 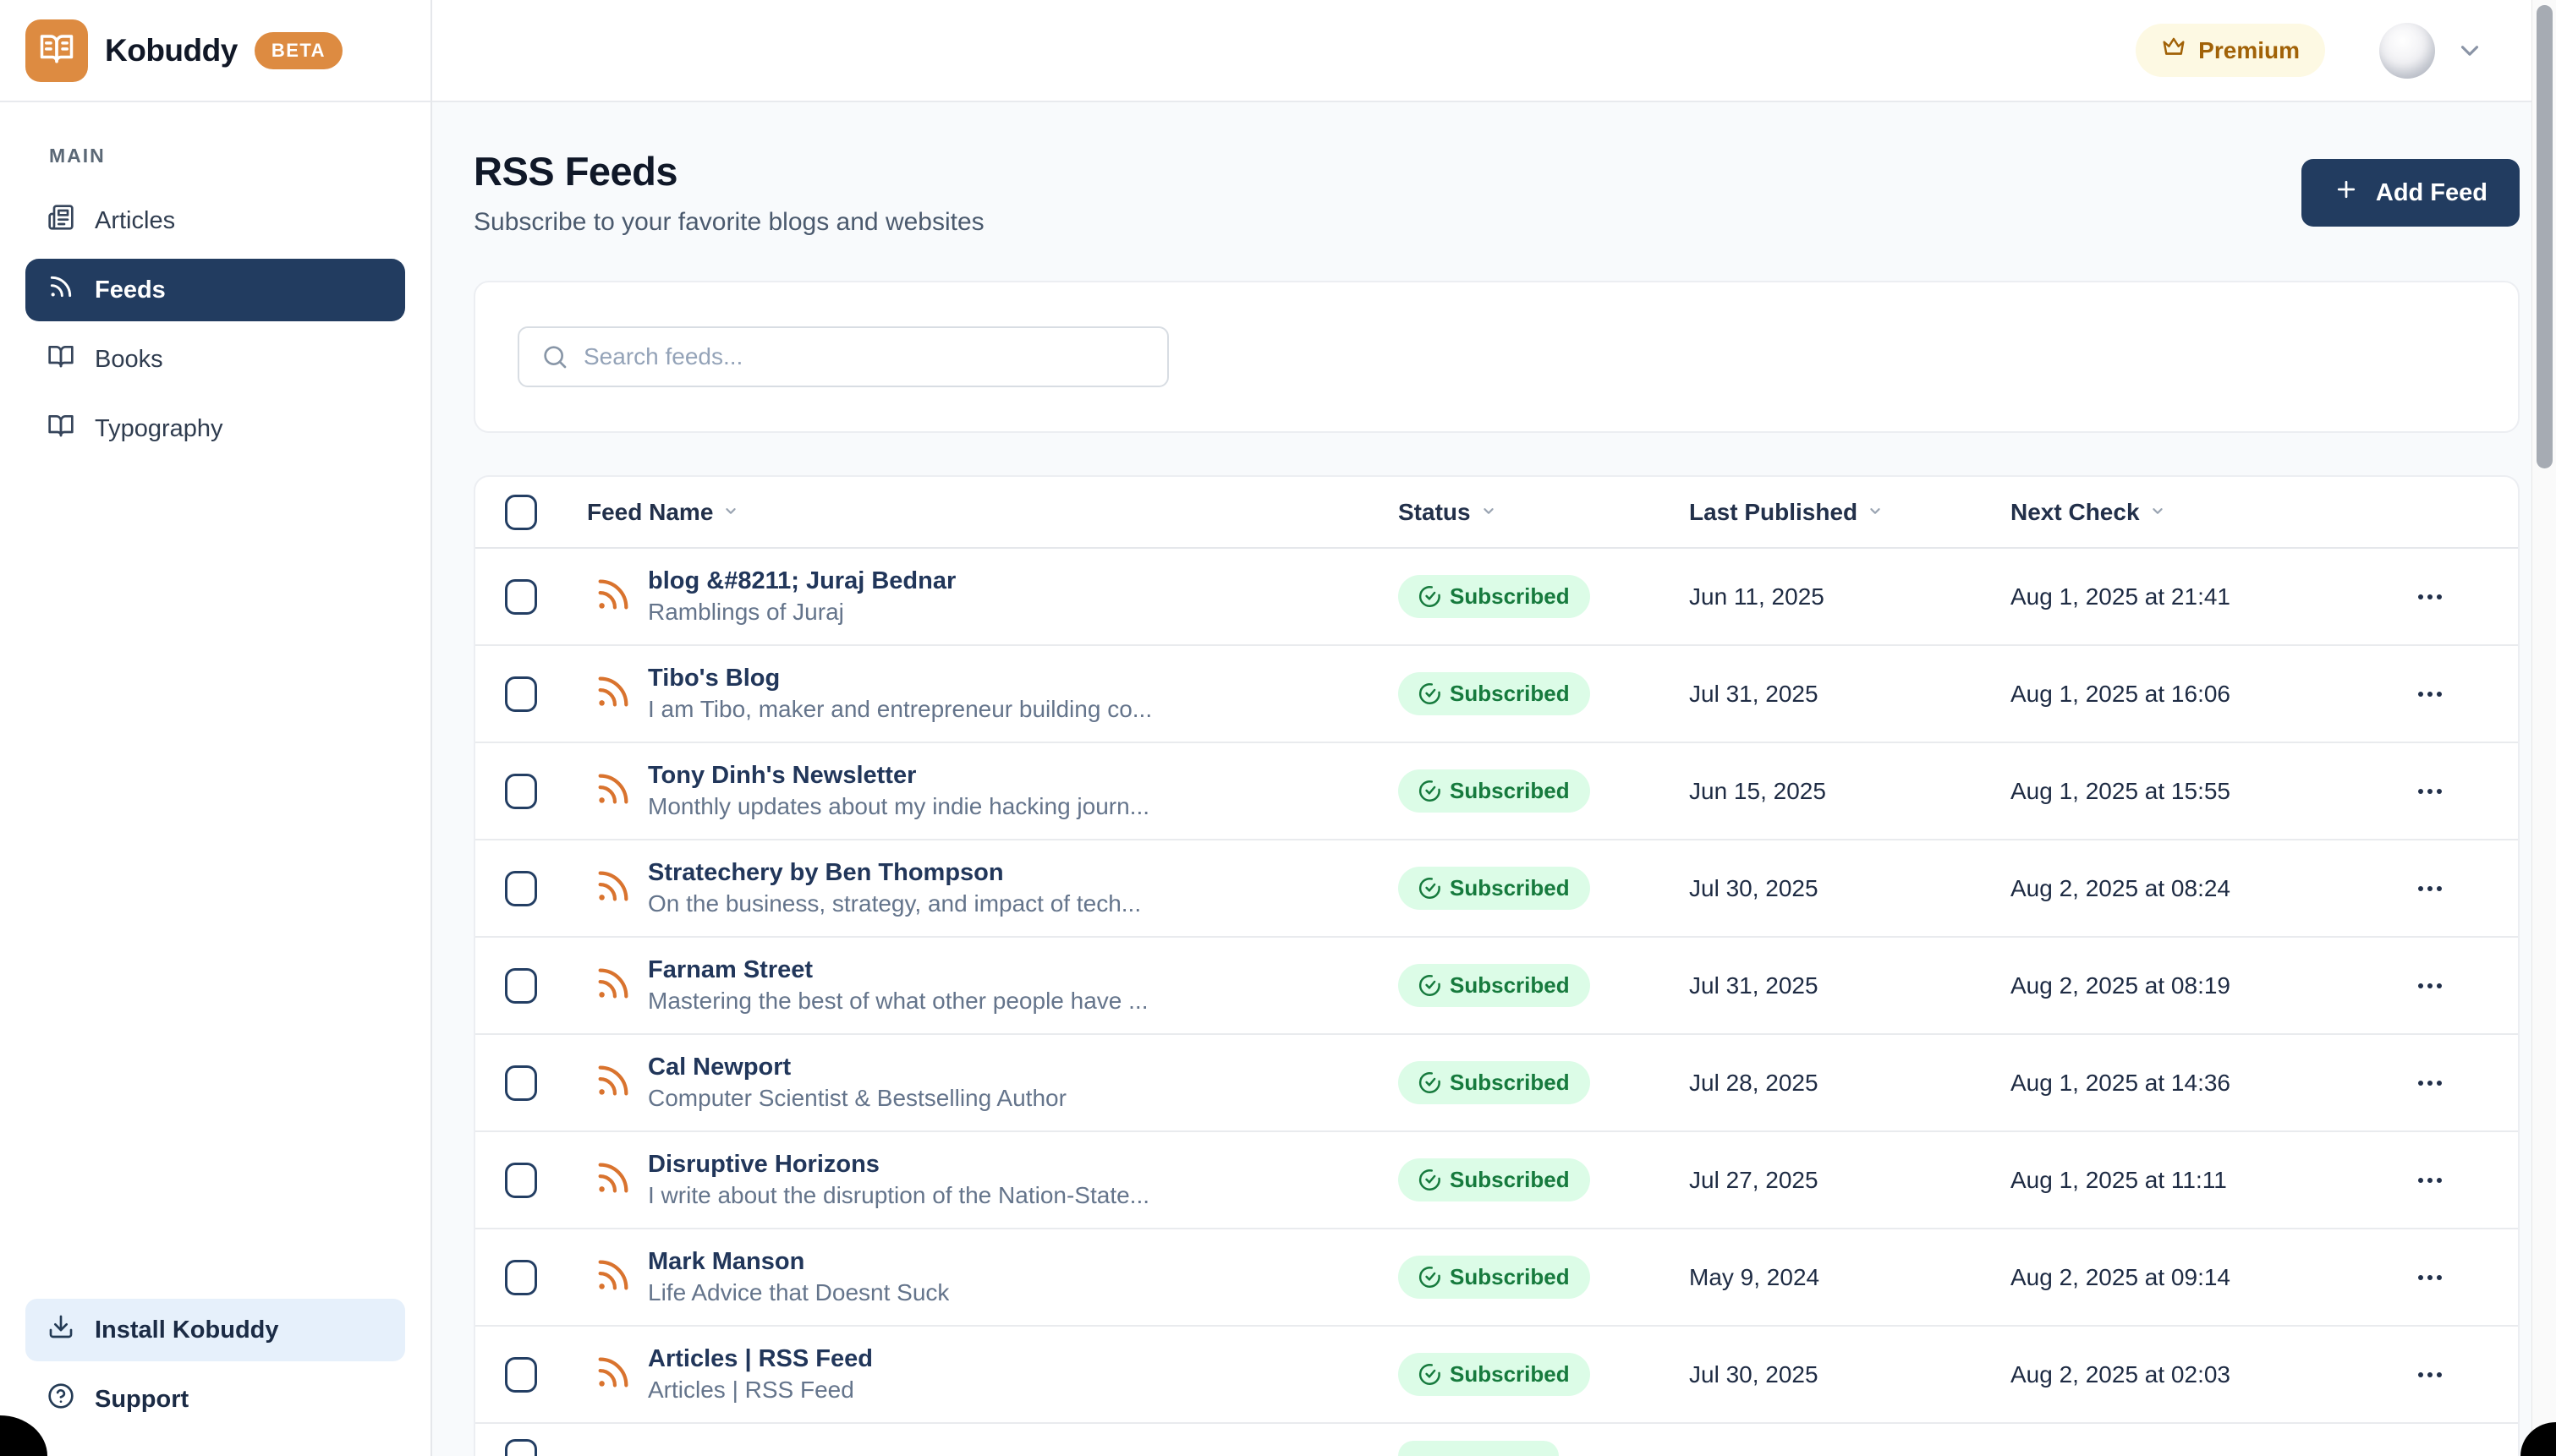 What do you see at coordinates (760, 1358) in the screenshot?
I see `feed-title: Articles | RSS Feed` at bounding box center [760, 1358].